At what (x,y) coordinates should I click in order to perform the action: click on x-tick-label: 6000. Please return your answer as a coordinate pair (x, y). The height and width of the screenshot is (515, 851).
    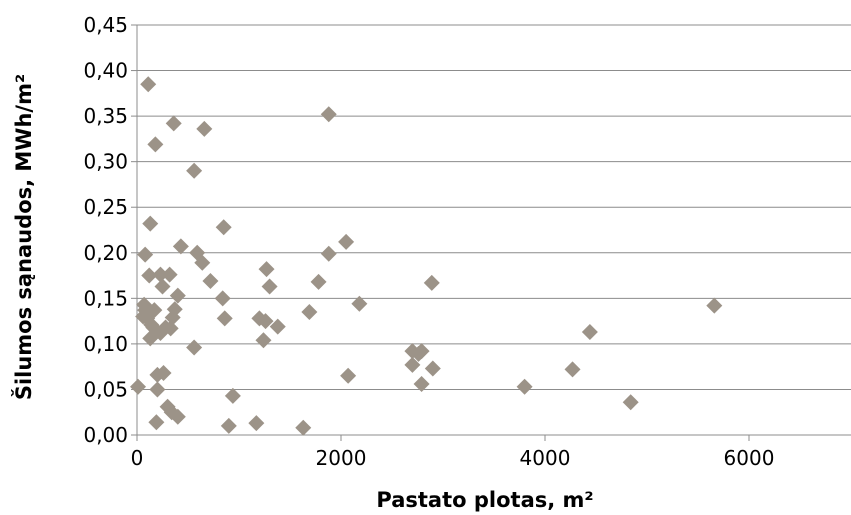
    Looking at the image, I should click on (749, 458).